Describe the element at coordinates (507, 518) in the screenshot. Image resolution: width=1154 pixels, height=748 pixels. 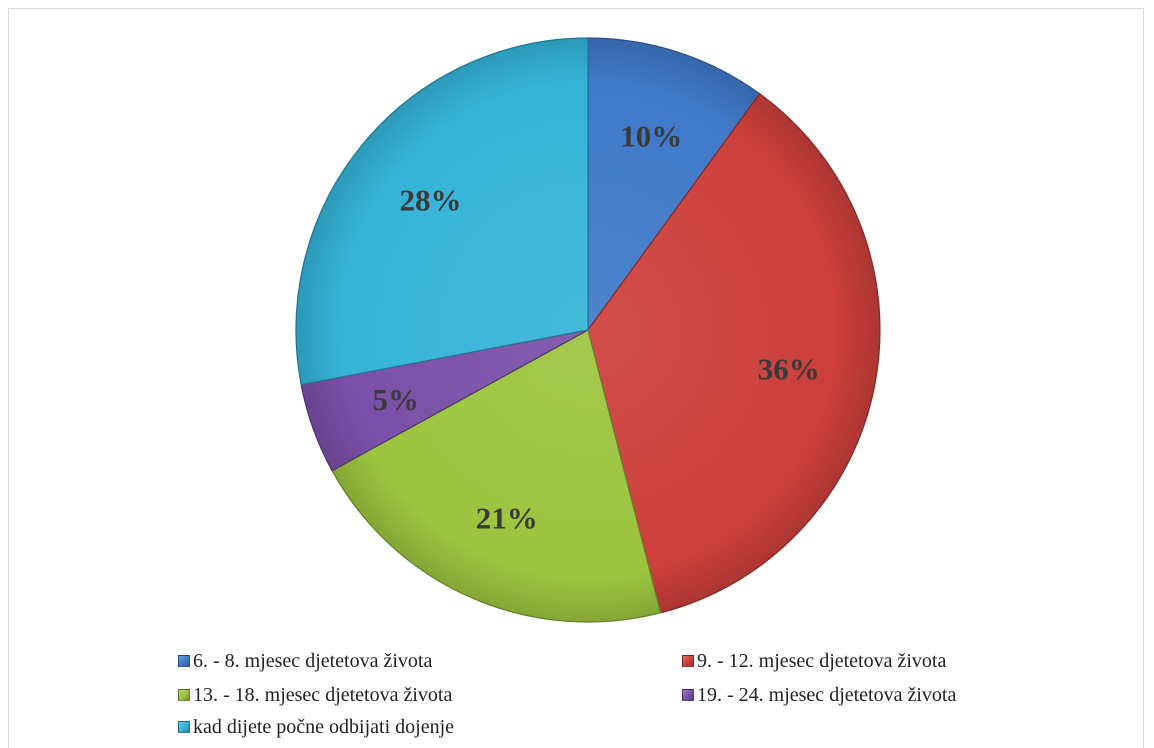
I see `data-label-3: 21%` at that location.